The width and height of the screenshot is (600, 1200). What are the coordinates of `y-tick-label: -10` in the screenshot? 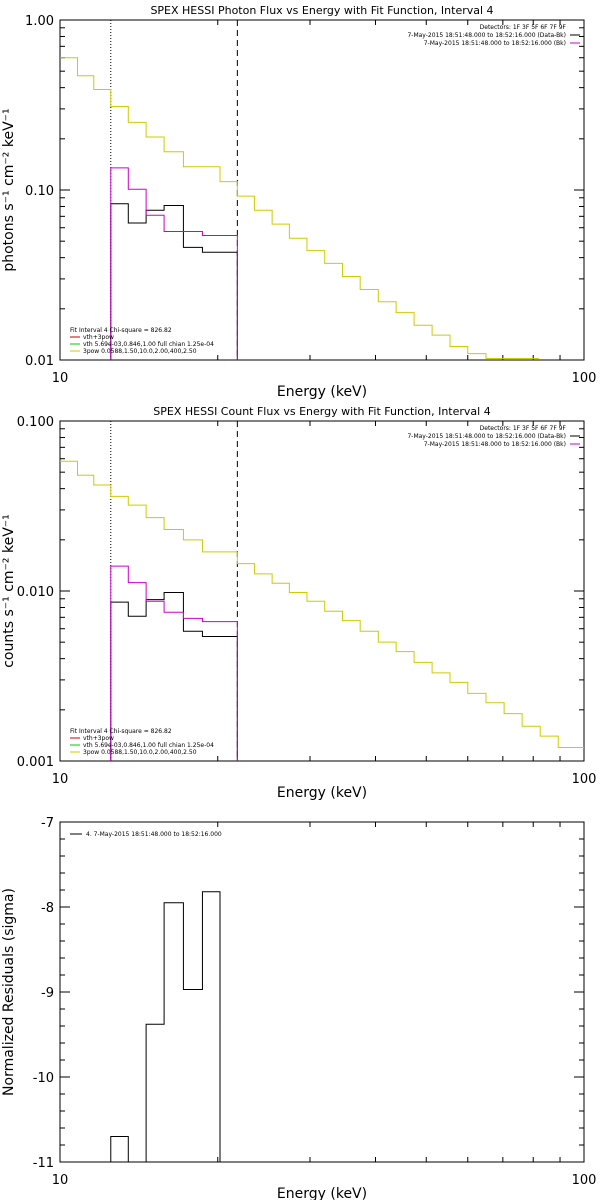 It's located at (43, 1078).